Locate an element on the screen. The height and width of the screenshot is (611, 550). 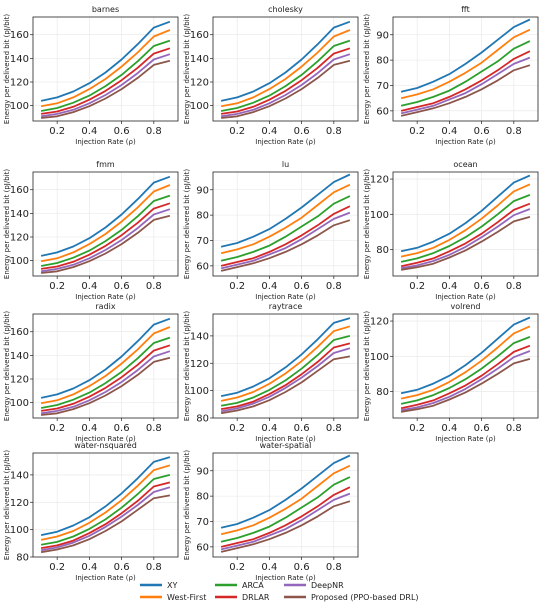
subplot-title: water-spatial is located at coordinates (286, 445).